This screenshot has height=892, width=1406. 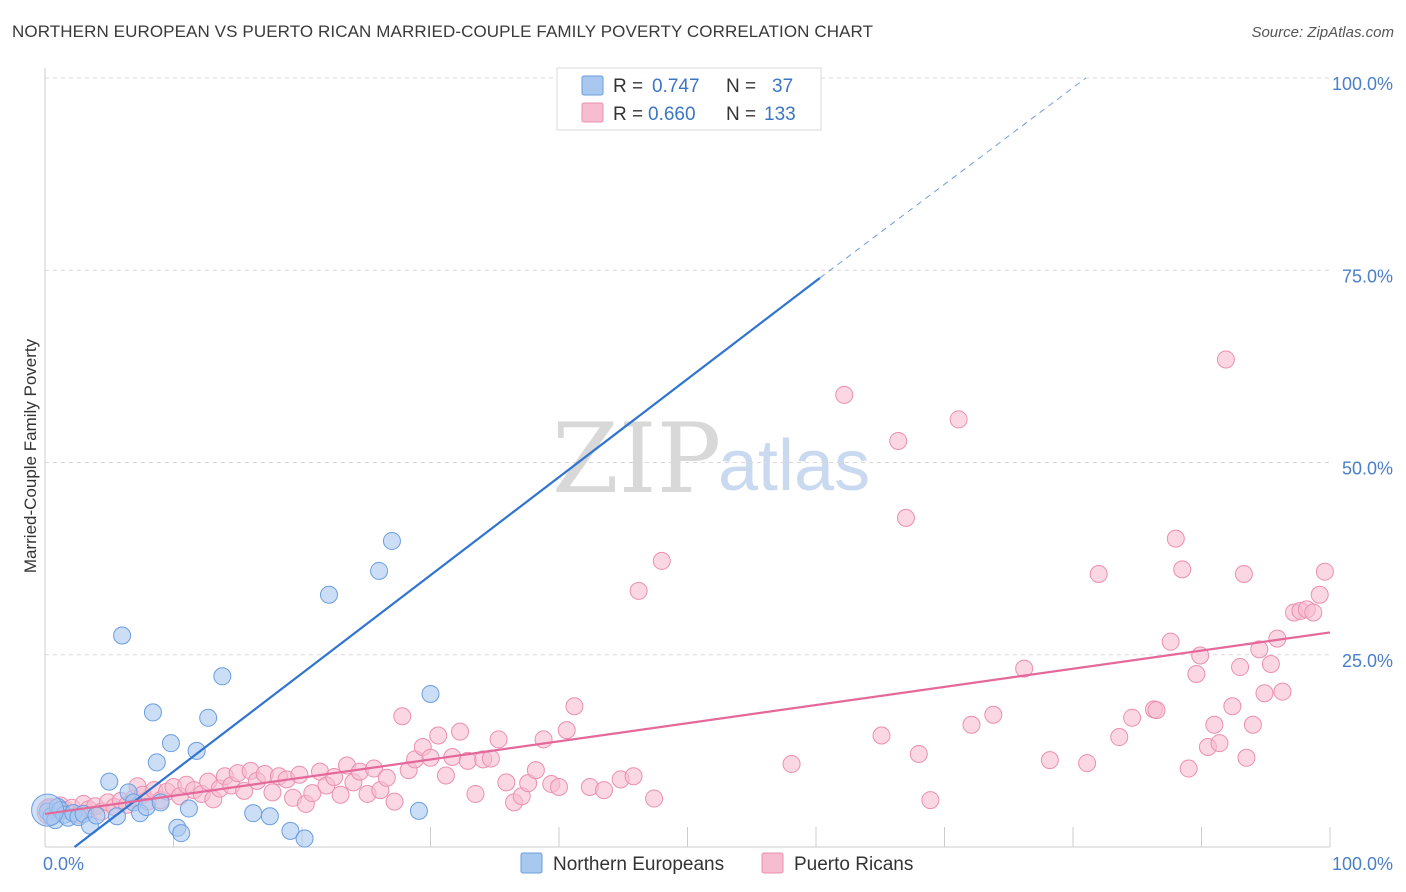 I want to click on series-northern-europeans, so click(x=235, y=689).